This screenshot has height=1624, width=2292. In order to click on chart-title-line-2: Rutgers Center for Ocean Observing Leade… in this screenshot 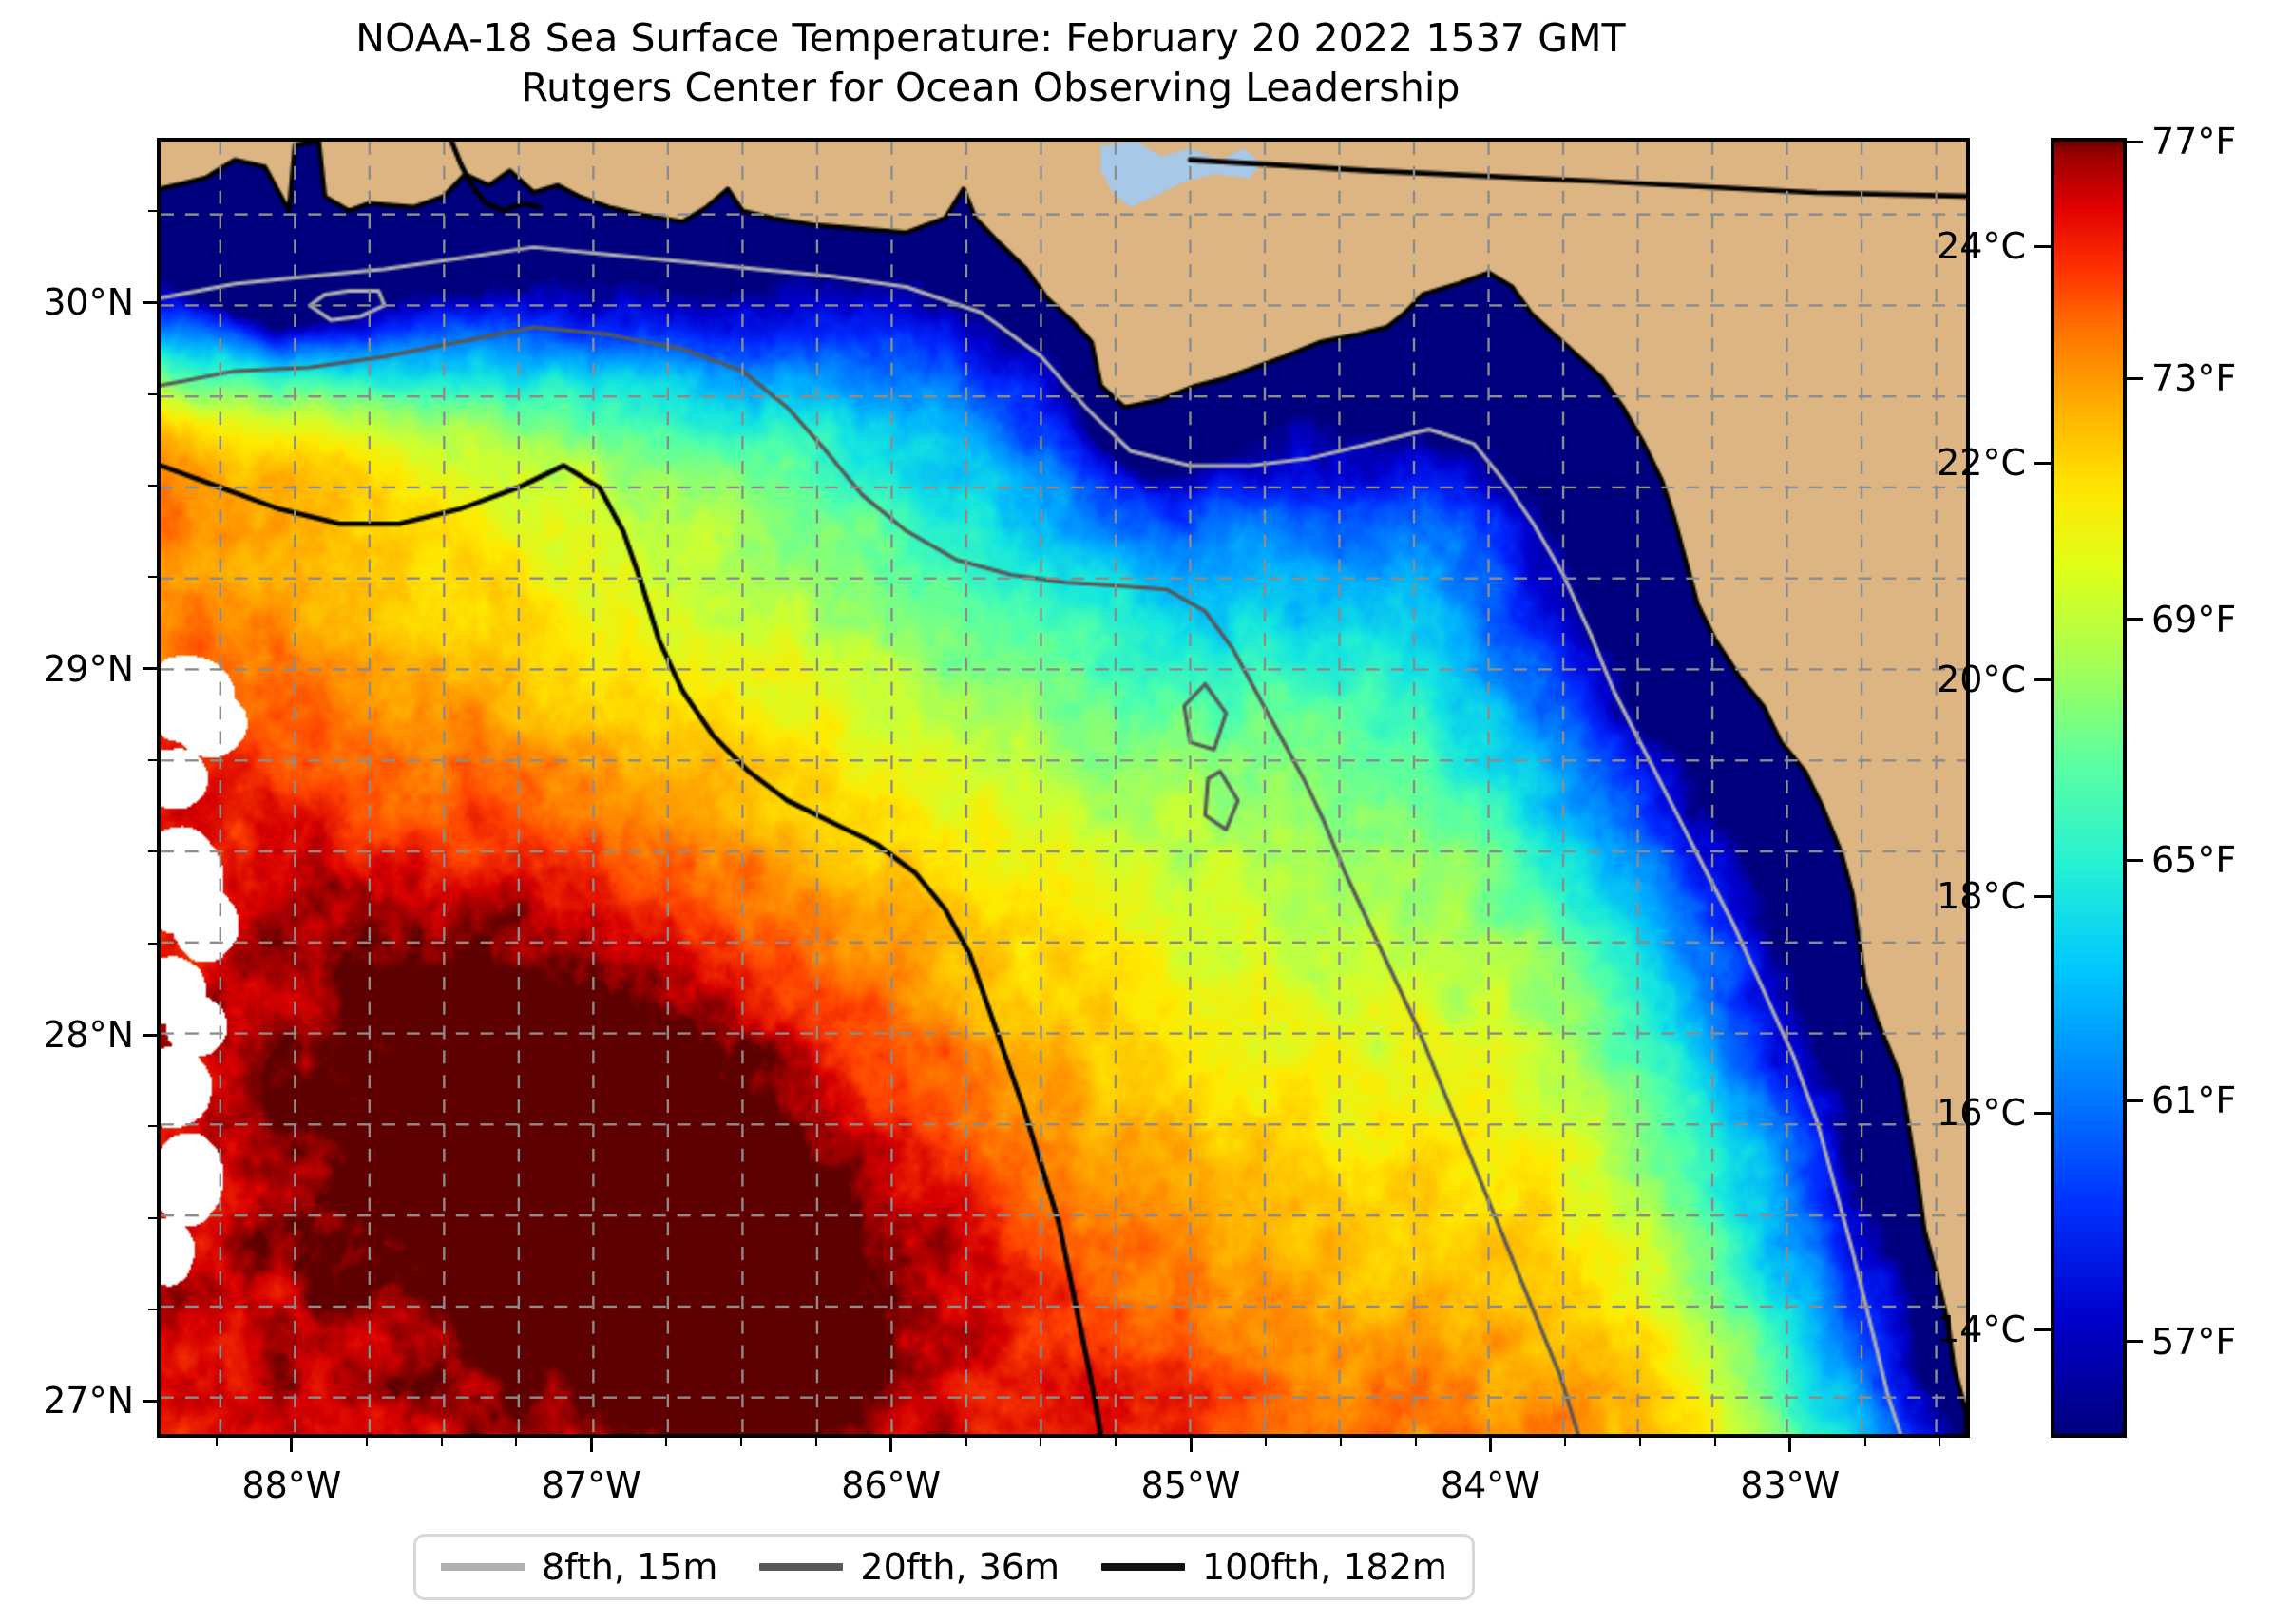, I will do `click(991, 87)`.